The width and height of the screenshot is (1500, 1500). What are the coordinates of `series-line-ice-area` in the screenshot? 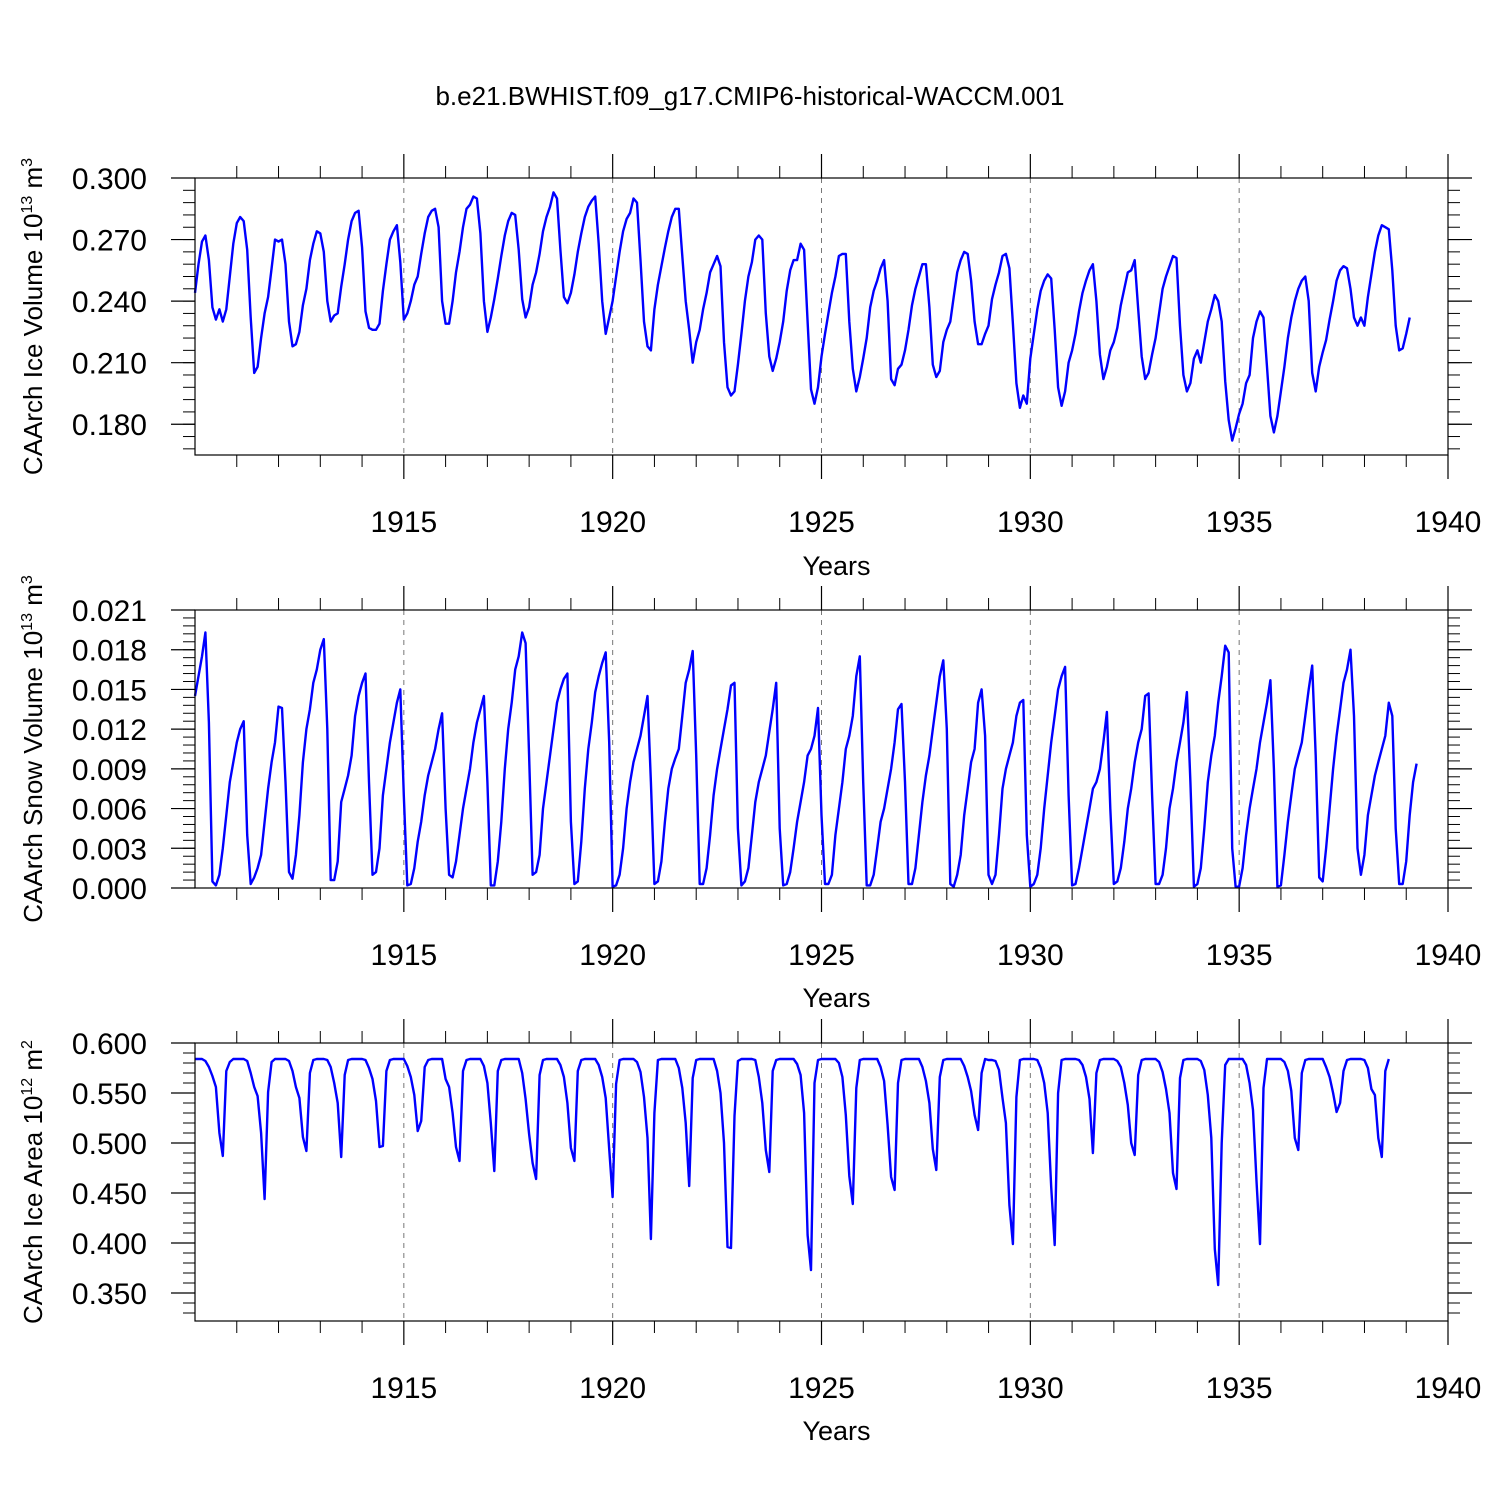 It's located at (792, 1172).